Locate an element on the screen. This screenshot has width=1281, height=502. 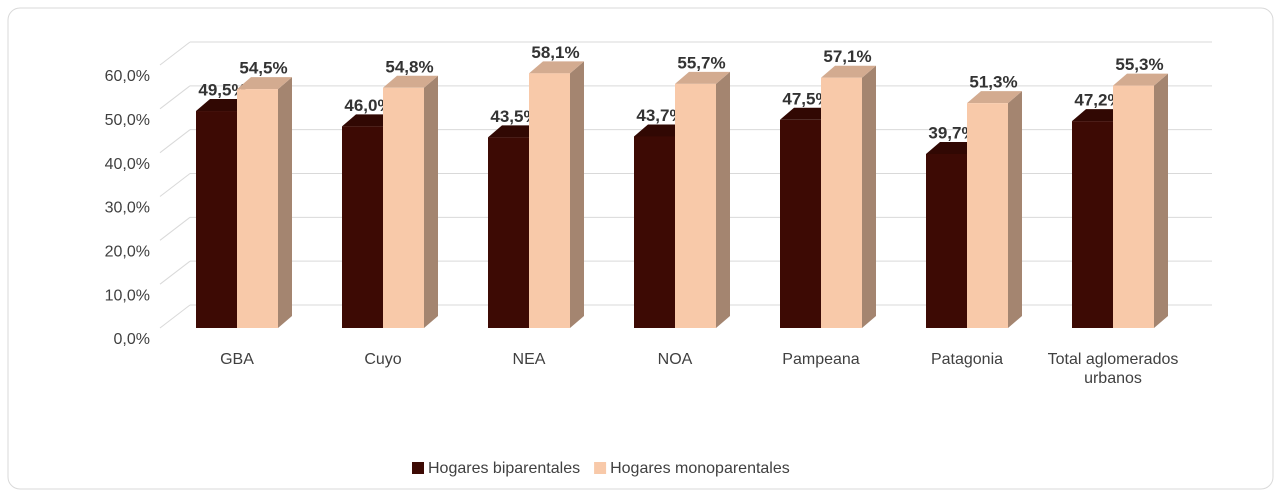
y-tick-label: 50,0% is located at coordinates (127, 120).